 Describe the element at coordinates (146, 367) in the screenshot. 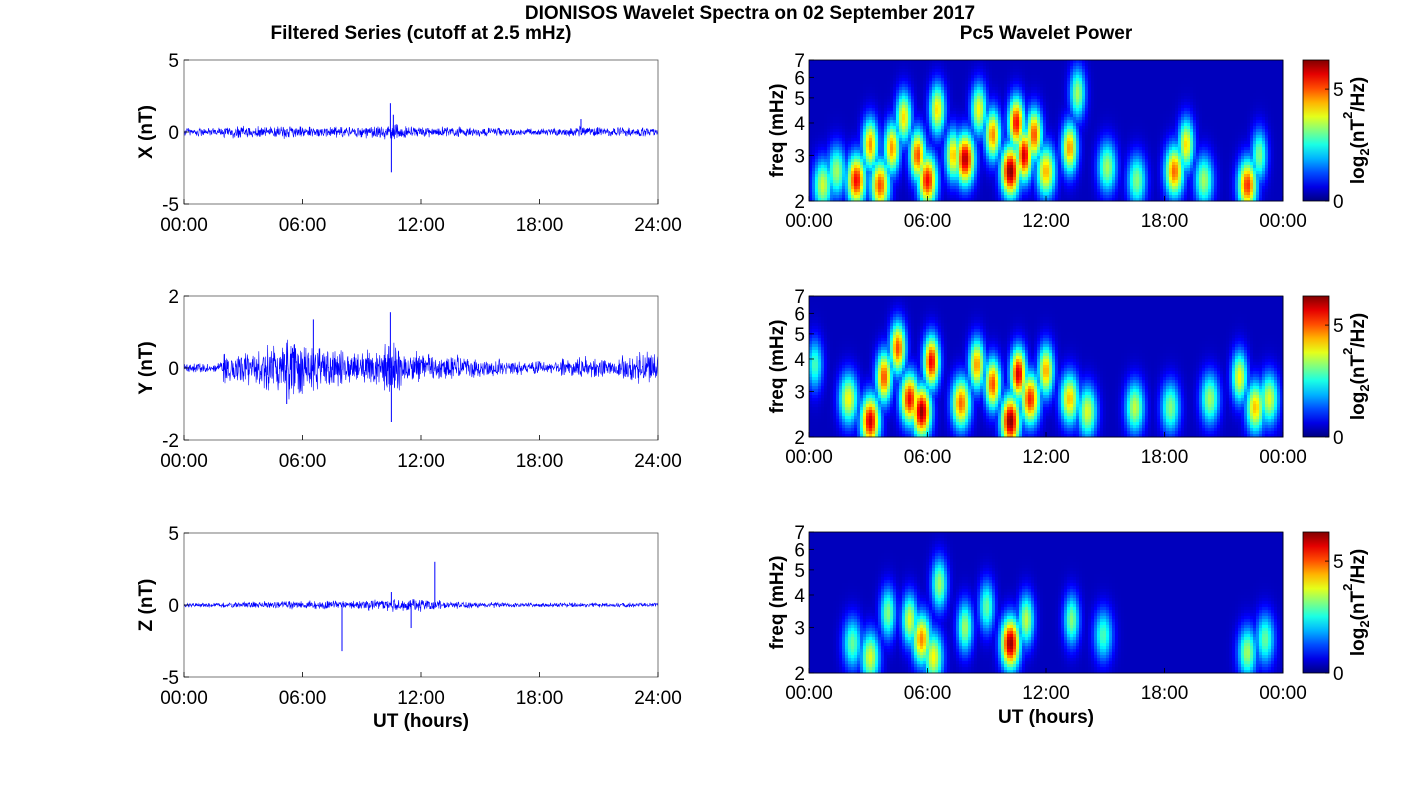

I see `y-axis-label: Y (nT)` at that location.